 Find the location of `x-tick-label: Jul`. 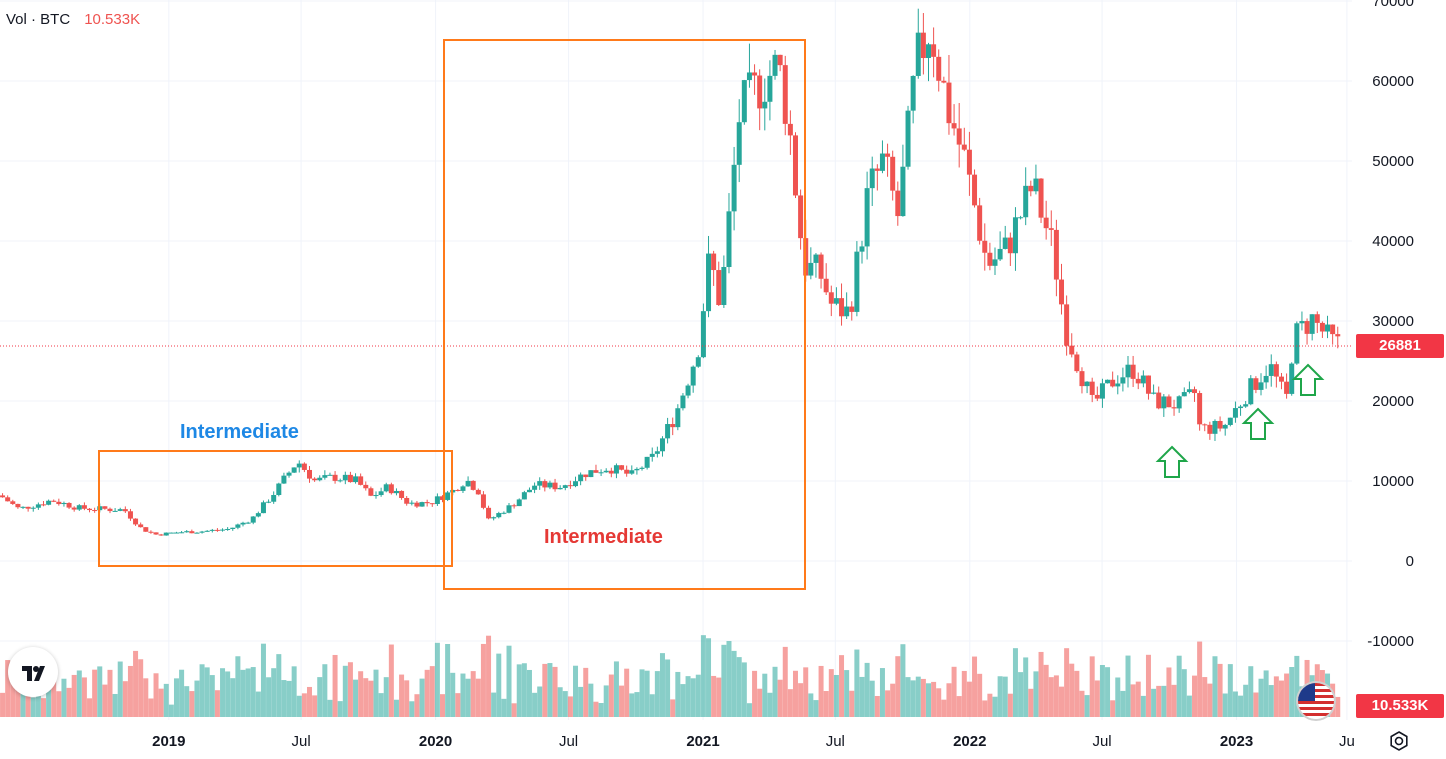

x-tick-label: Jul is located at coordinates (835, 741).